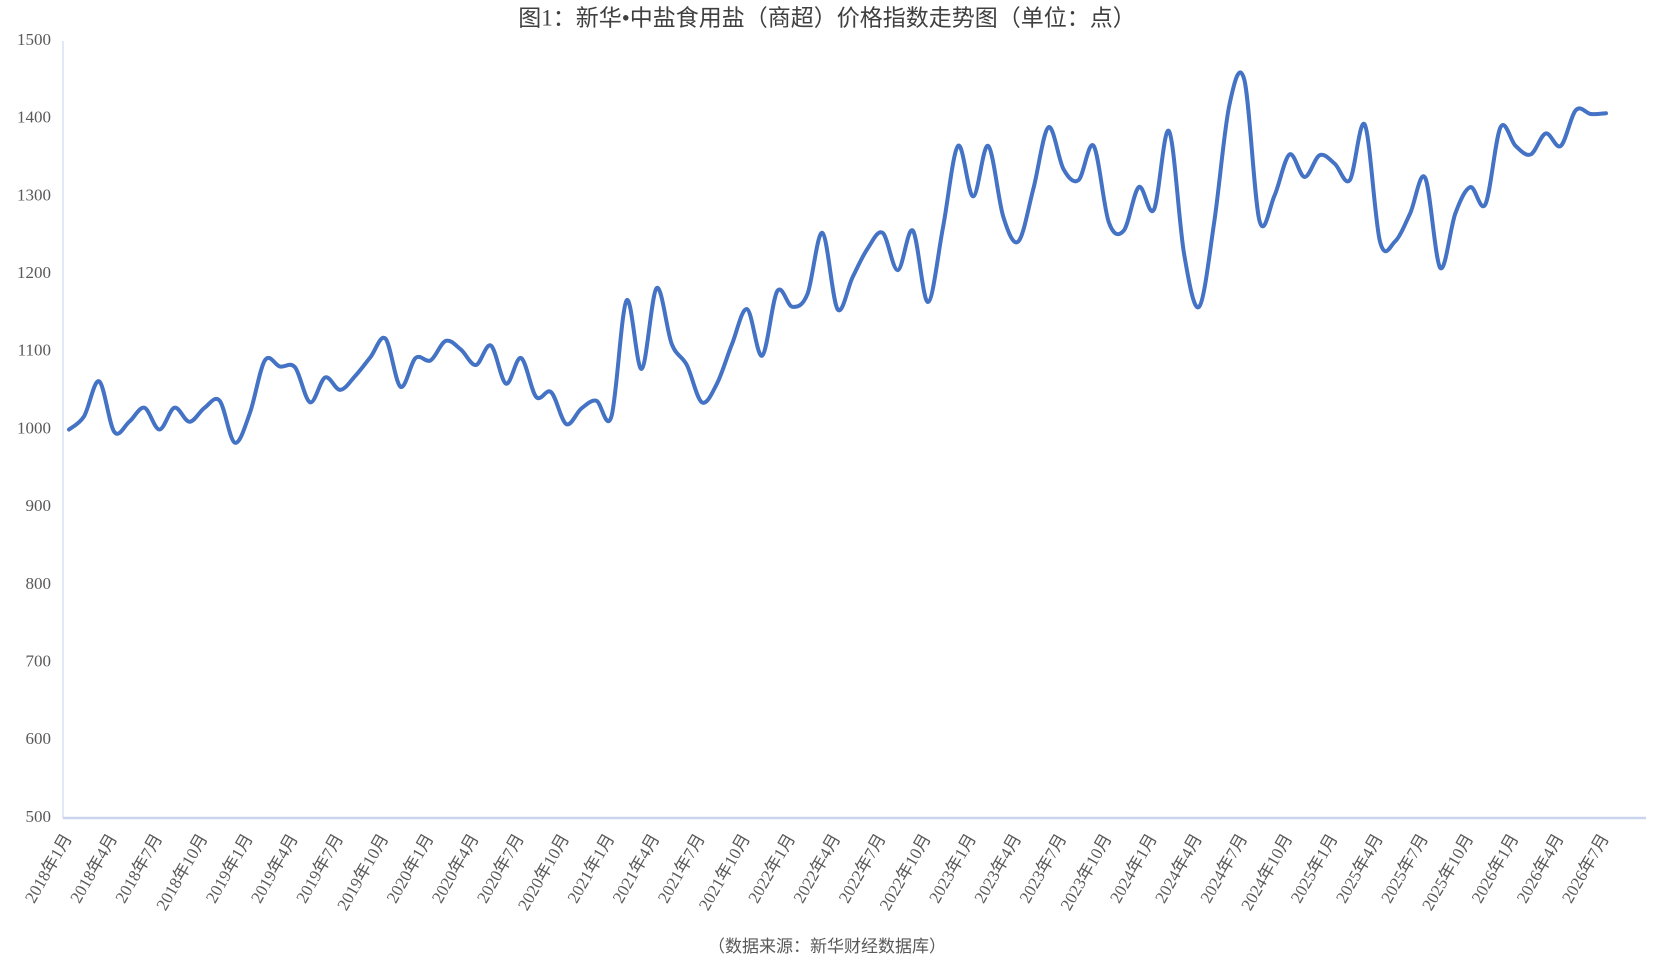 Image resolution: width=1655 pixels, height=969 pixels. I want to click on y-tick-label: 1200, so click(34, 272).